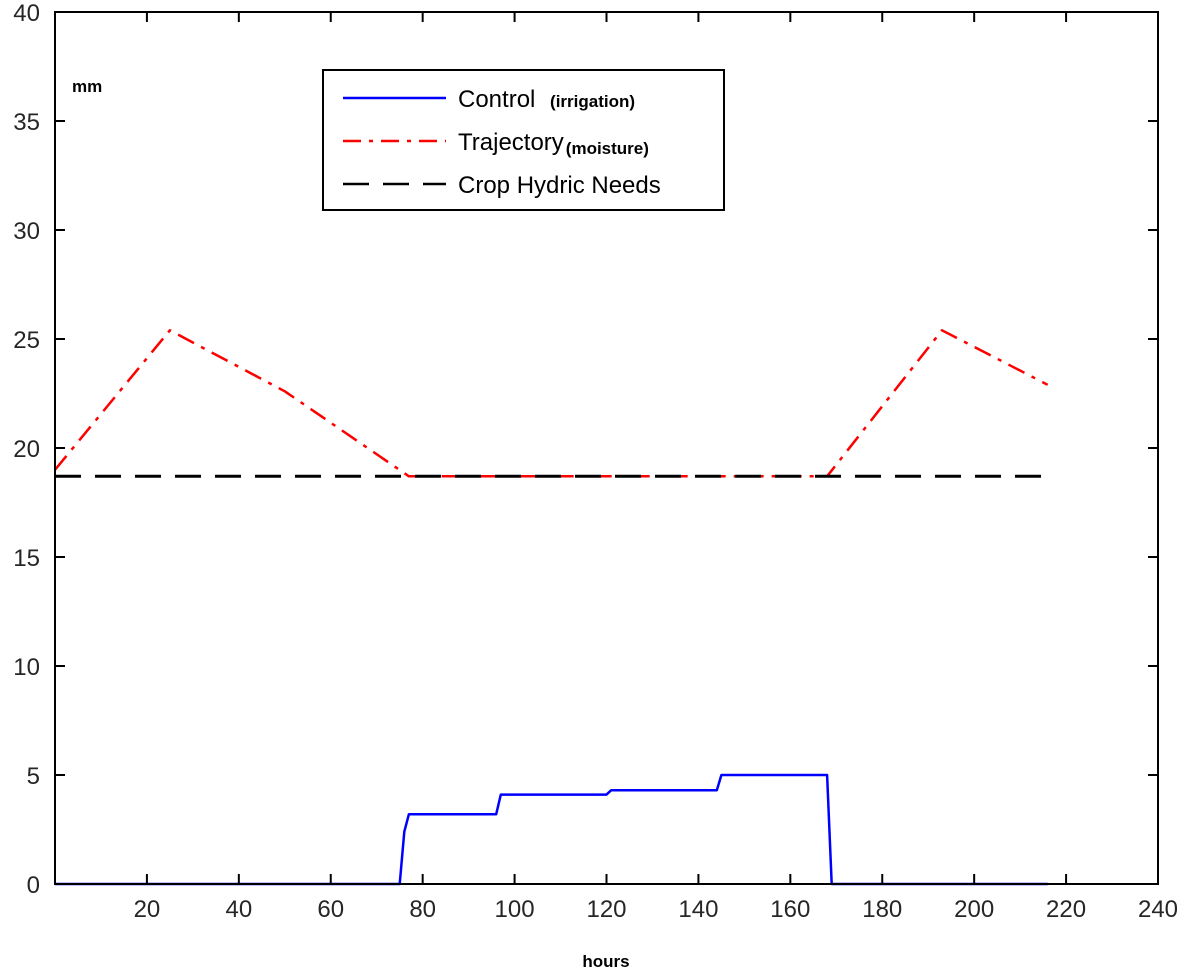 This screenshot has width=1186, height=974. Describe the element at coordinates (87, 86) in the screenshot. I see `y-axis-unit-label: mm` at that location.